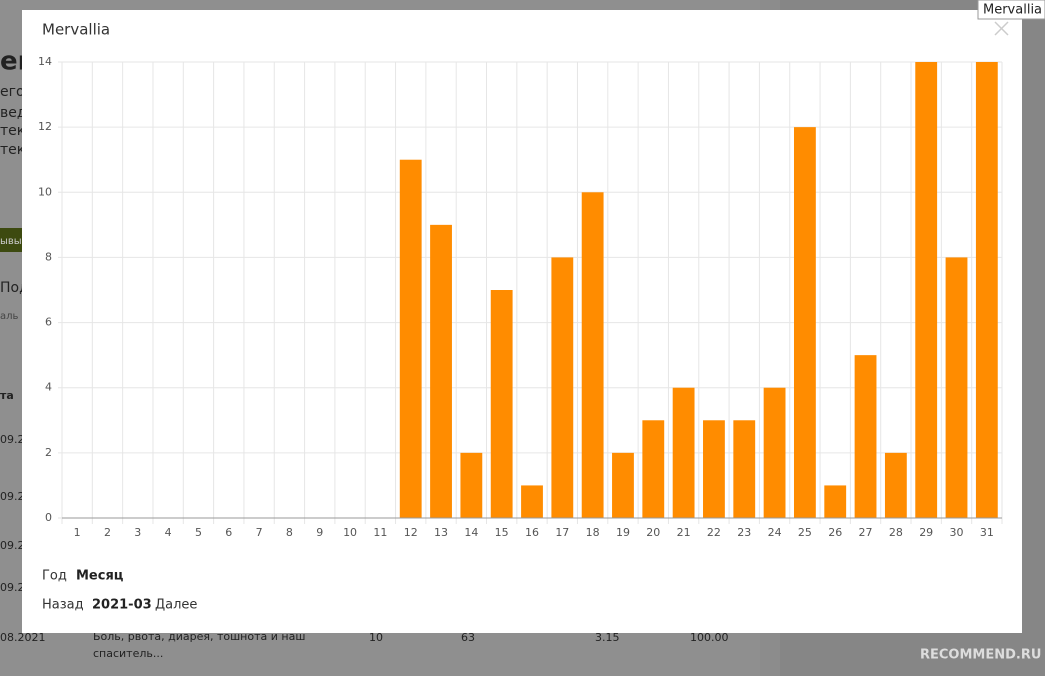 This screenshot has width=1045, height=676. Describe the element at coordinates (835, 532) in the screenshot. I see `x-tick-label: 26` at that location.